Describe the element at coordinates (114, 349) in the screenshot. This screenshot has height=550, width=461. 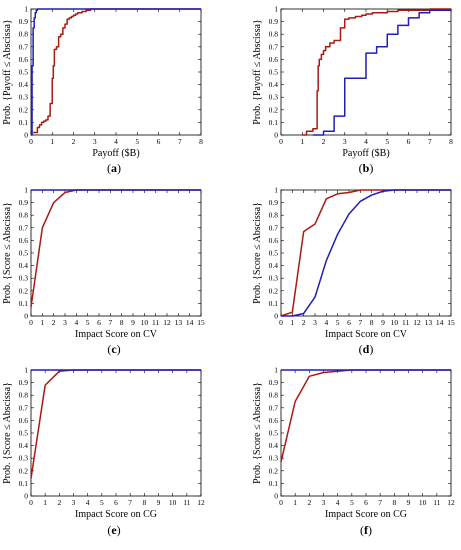
I see `panel-label-letter: c` at that location.